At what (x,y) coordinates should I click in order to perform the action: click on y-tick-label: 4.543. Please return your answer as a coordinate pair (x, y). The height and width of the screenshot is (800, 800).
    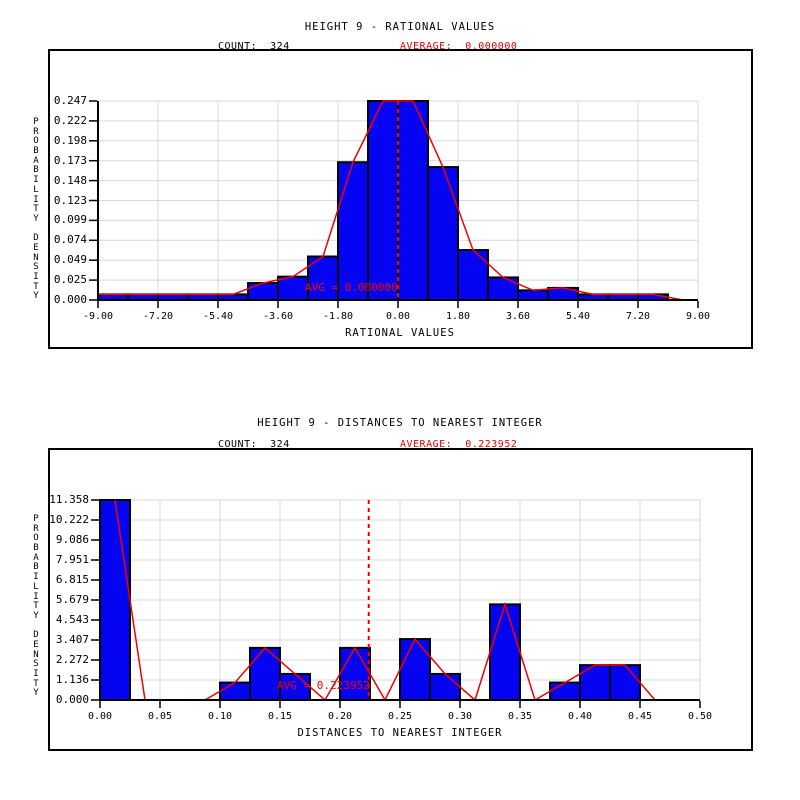
    Looking at the image, I should click on (72, 619).